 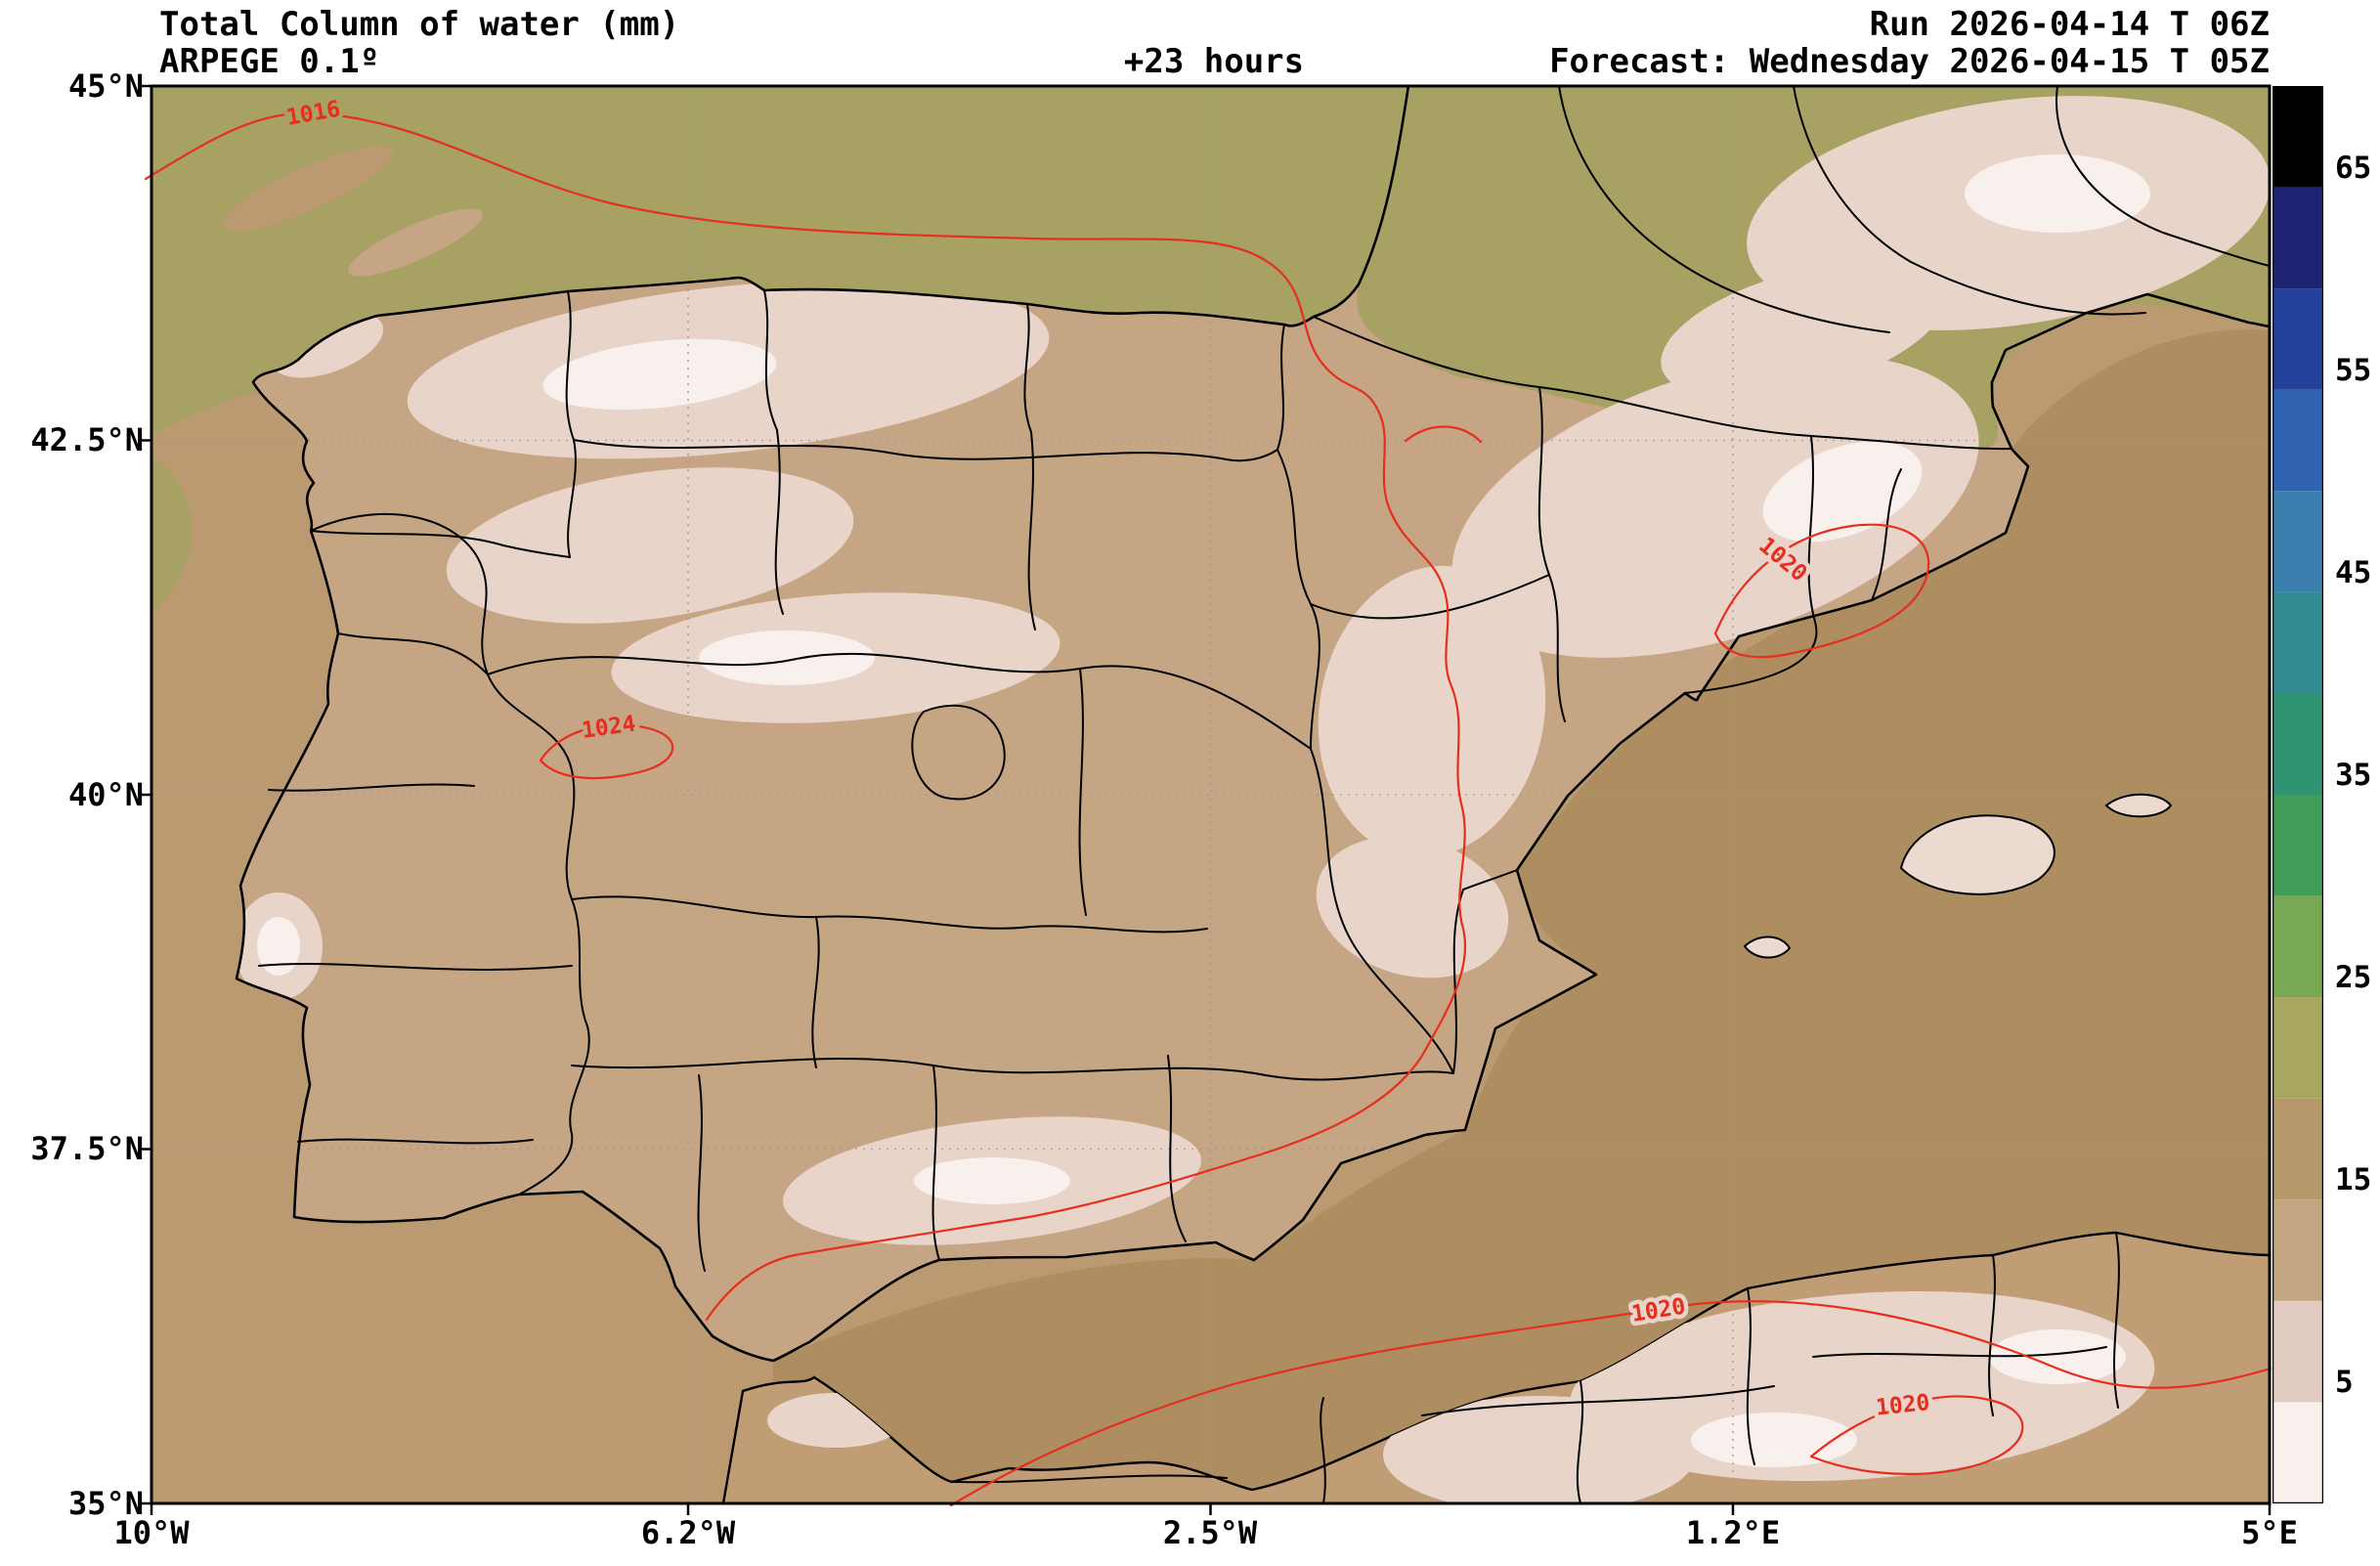 What do you see at coordinates (2353, 1179) in the screenshot?
I see `colorbar-tick-15: 15` at bounding box center [2353, 1179].